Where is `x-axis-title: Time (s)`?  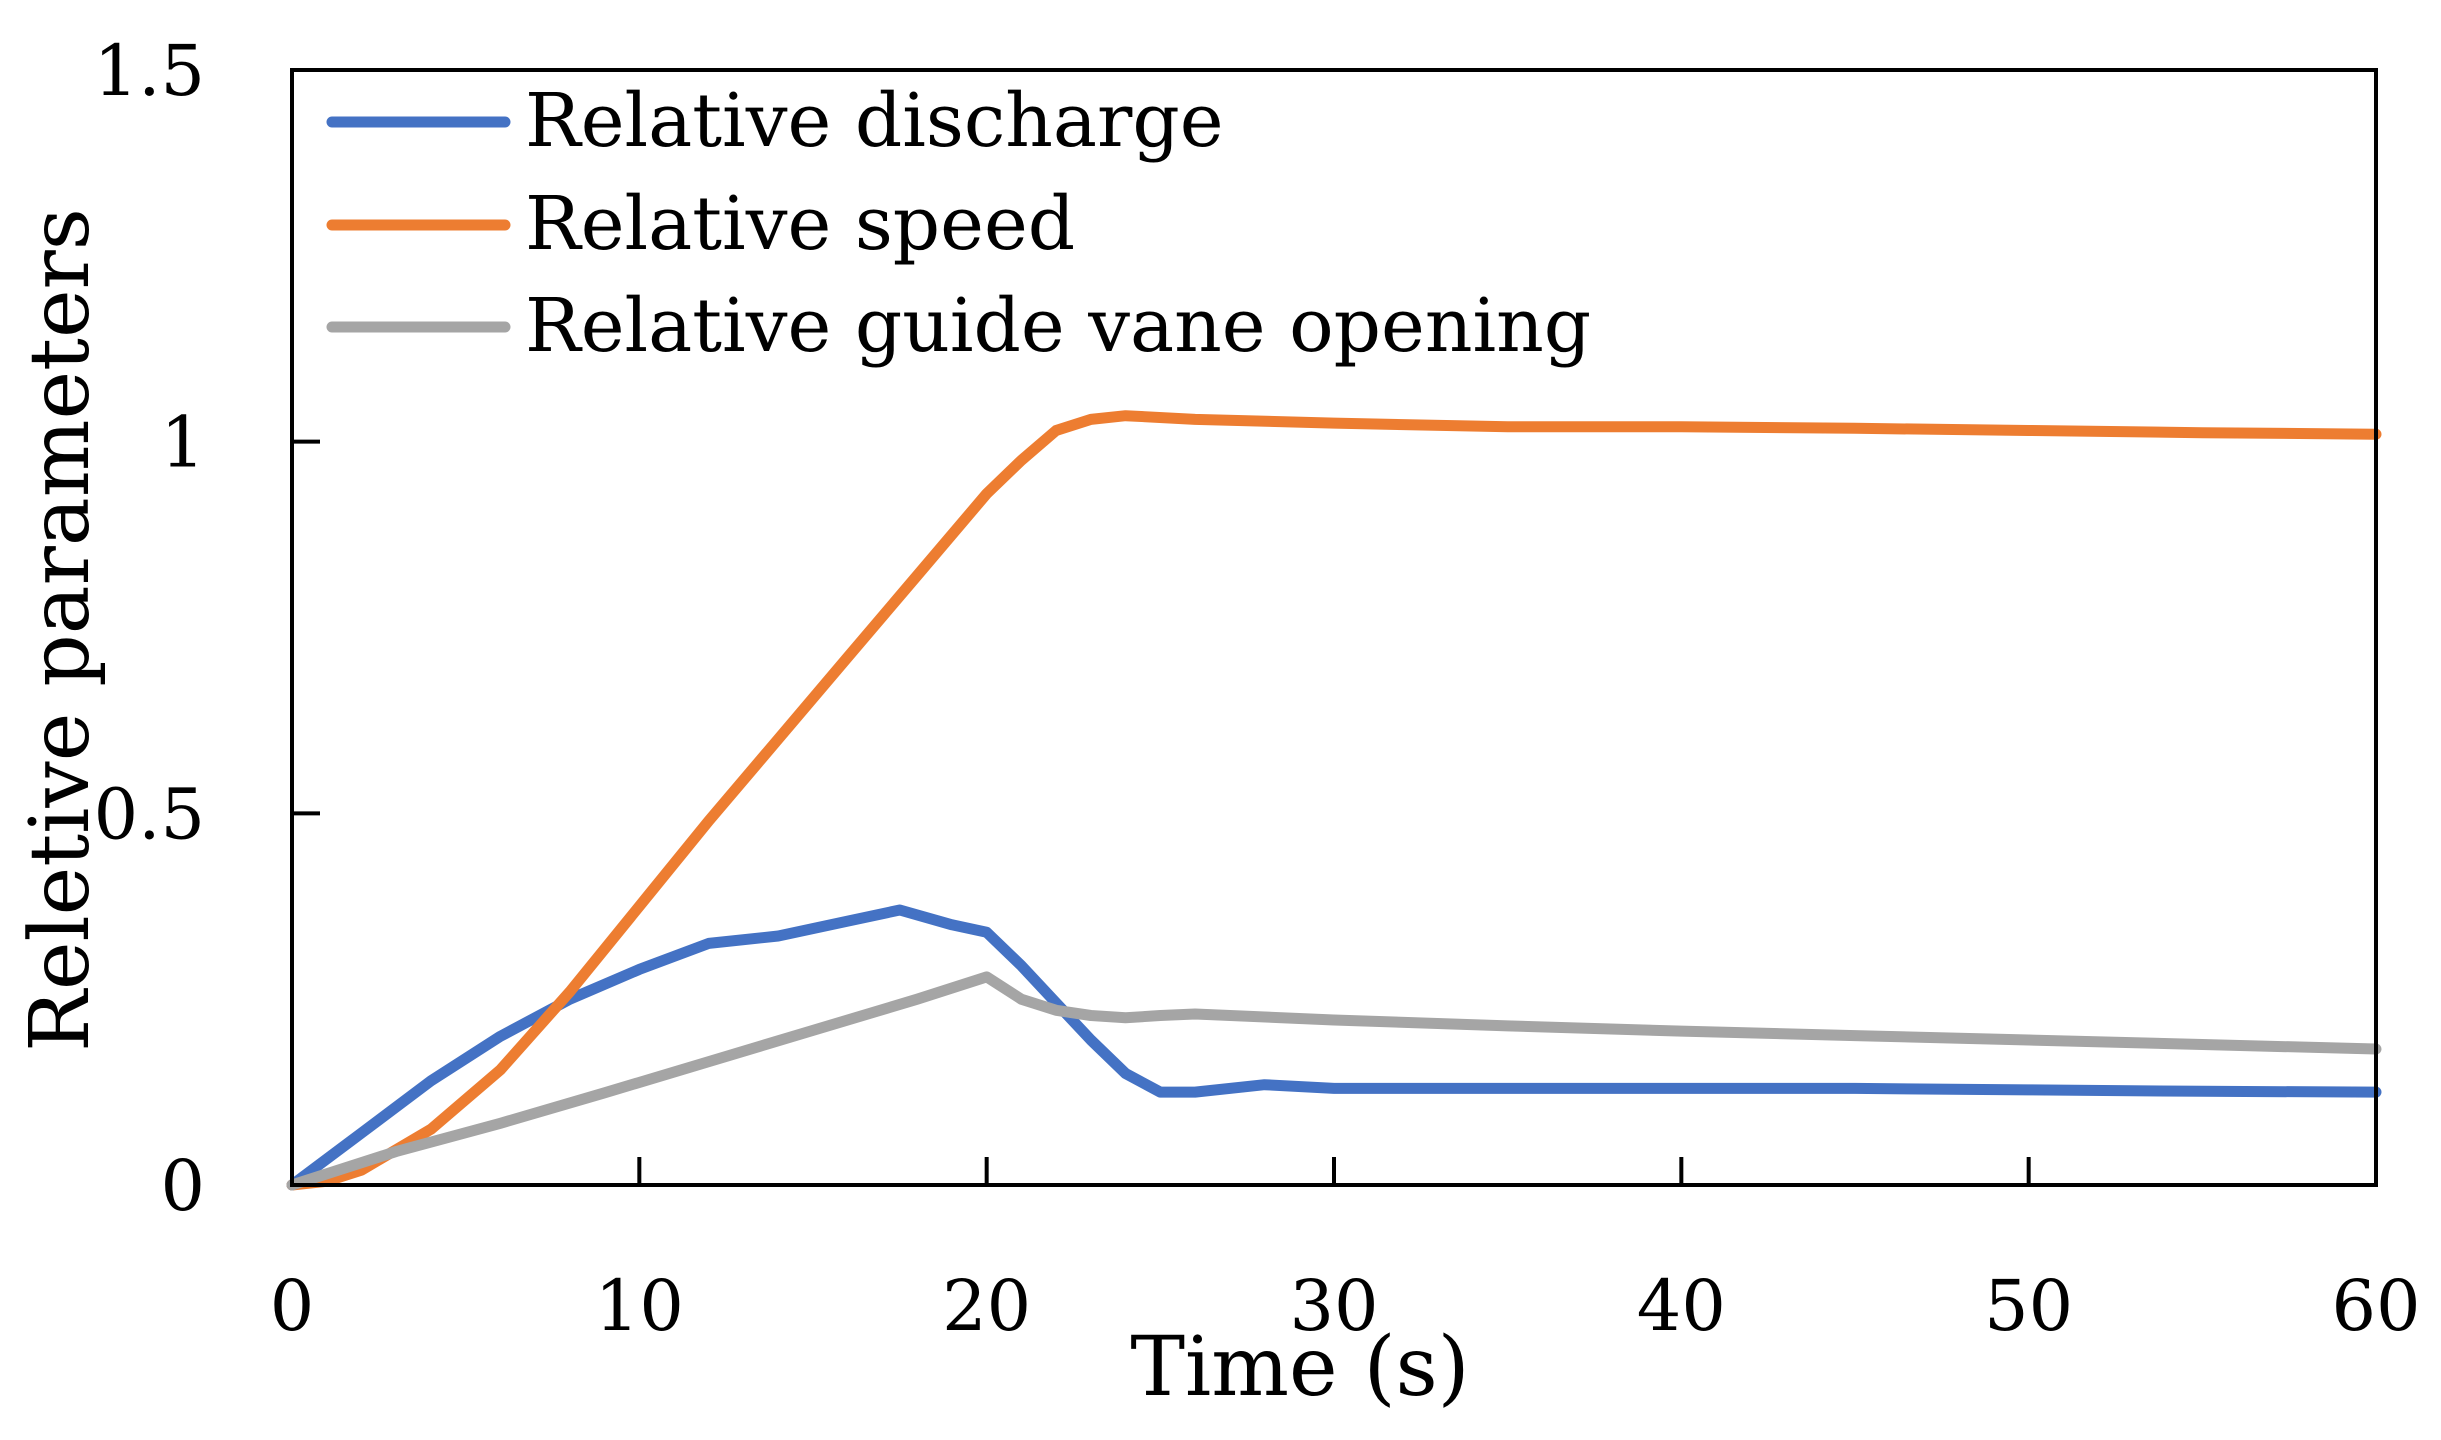
x-axis-title: Time (s) is located at coordinates (1299, 1367).